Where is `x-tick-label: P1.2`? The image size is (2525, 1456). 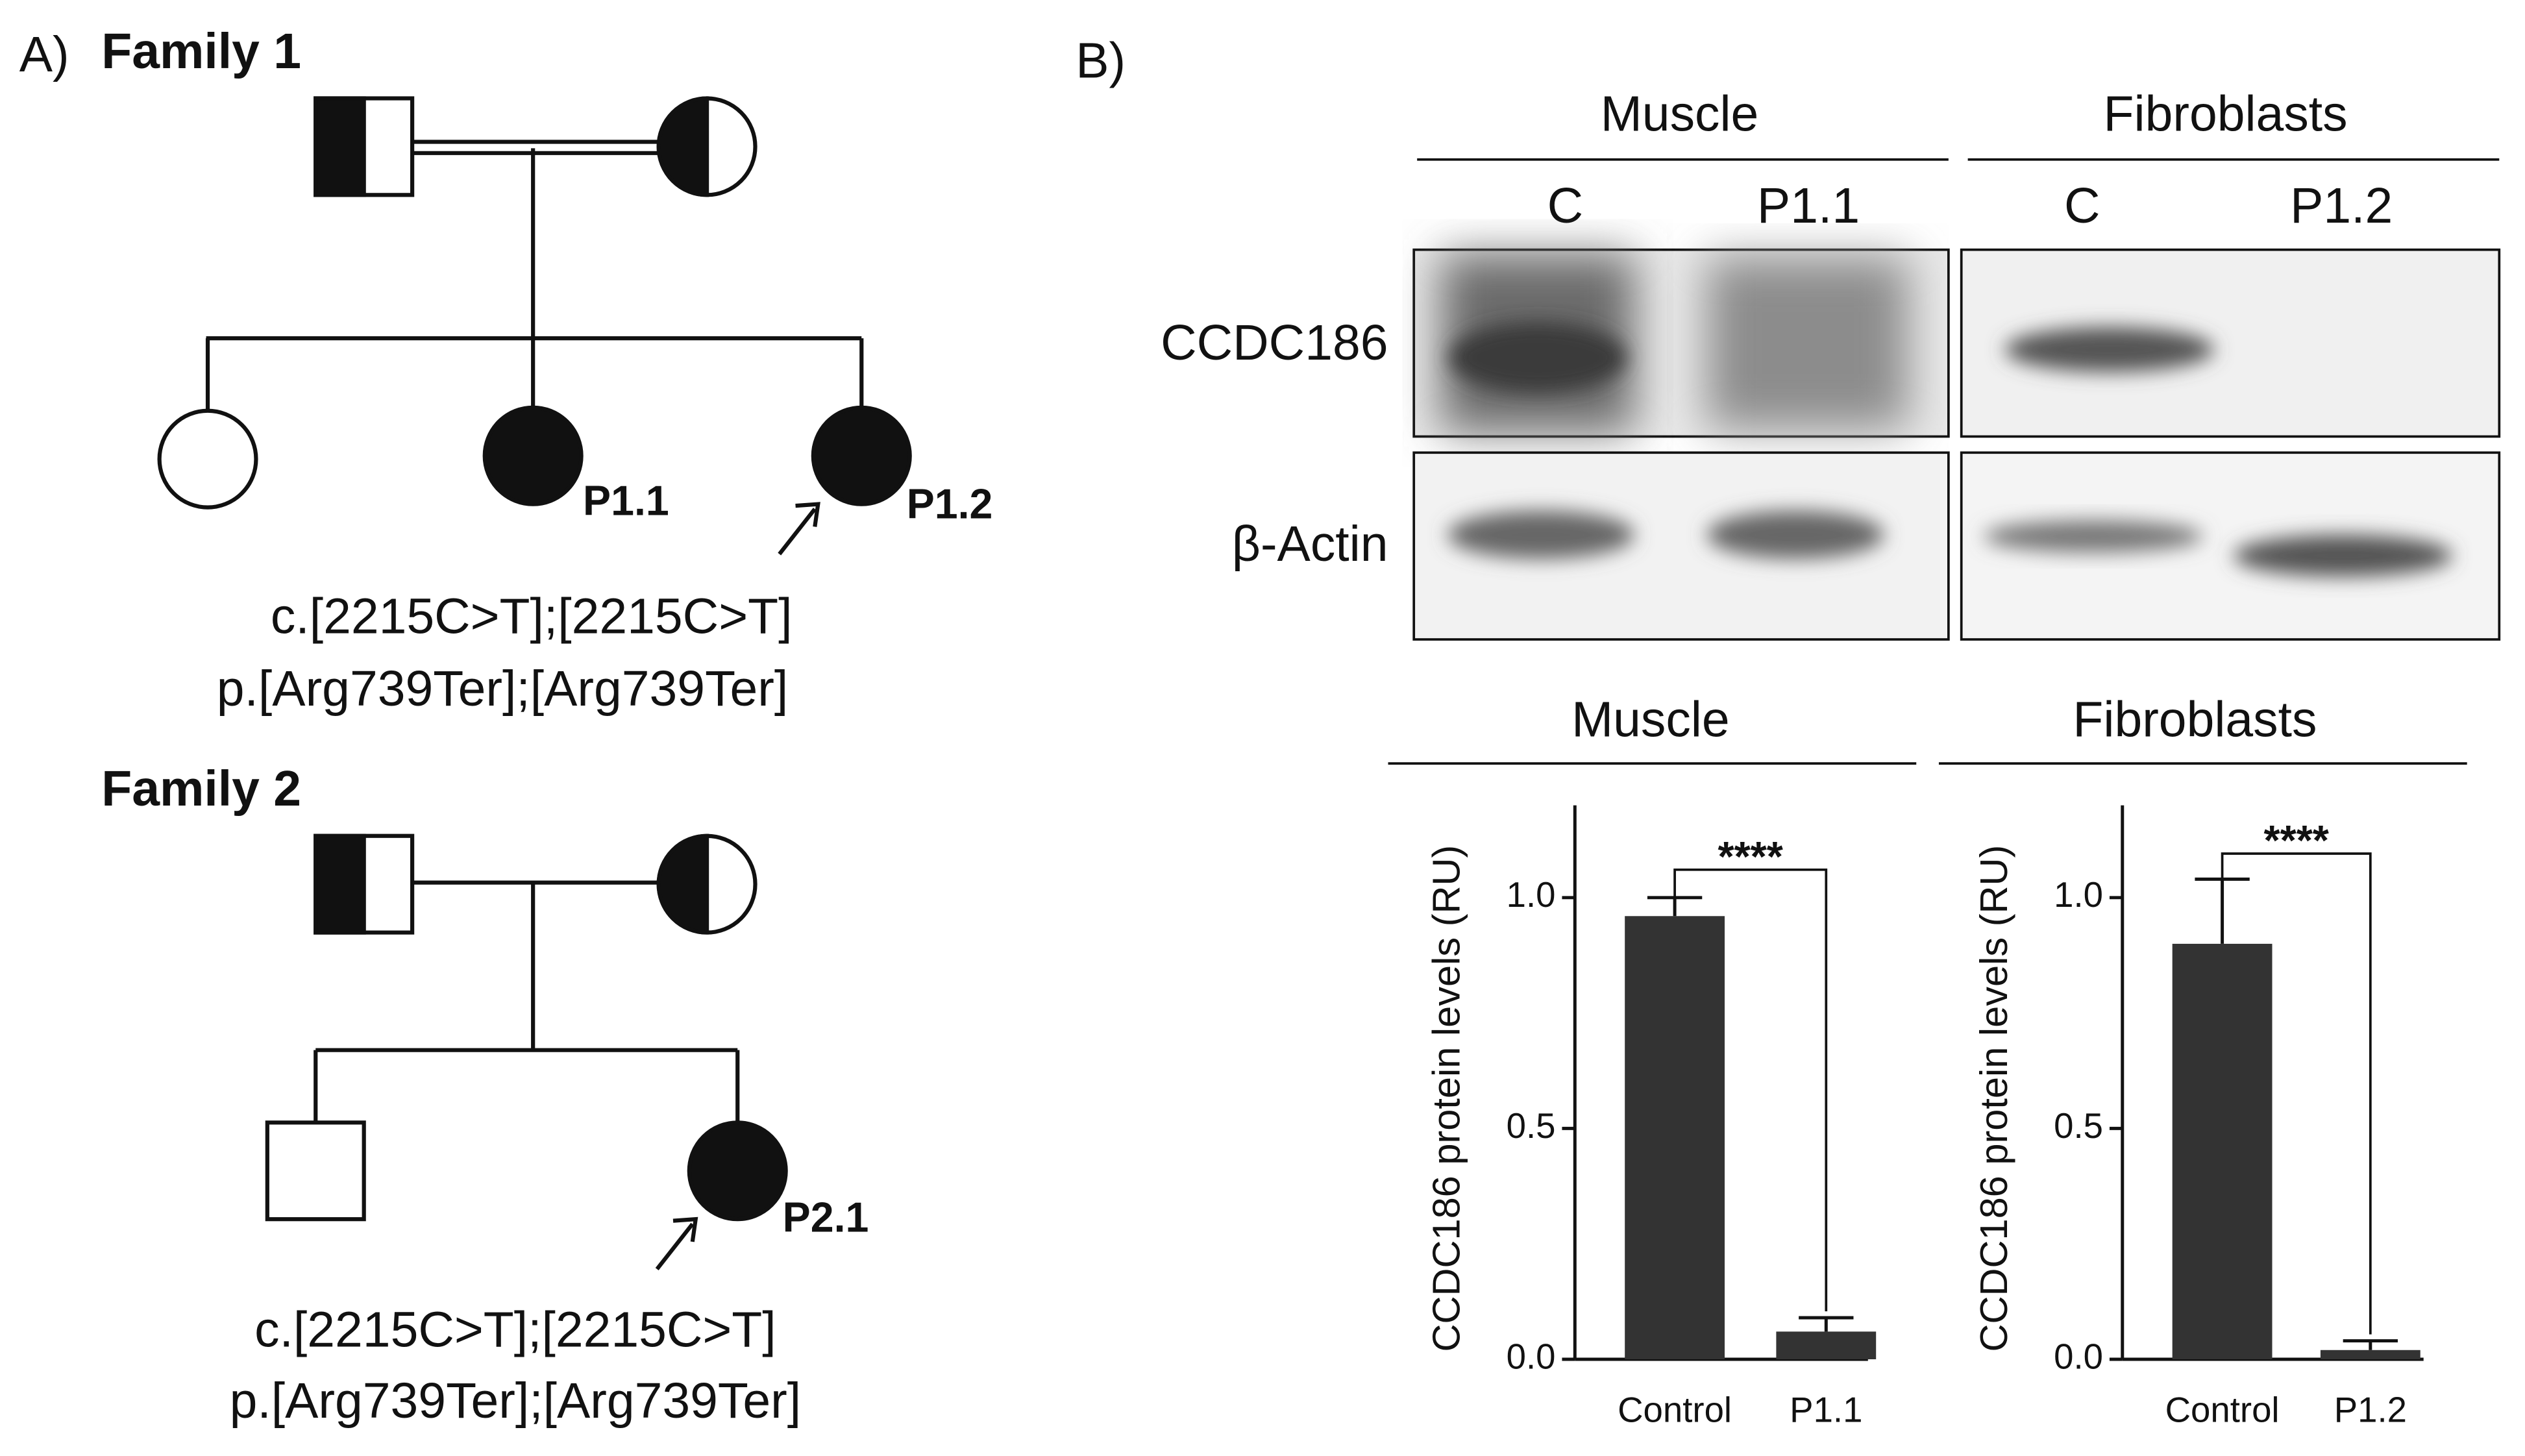 x-tick-label: P1.2 is located at coordinates (2371, 1409).